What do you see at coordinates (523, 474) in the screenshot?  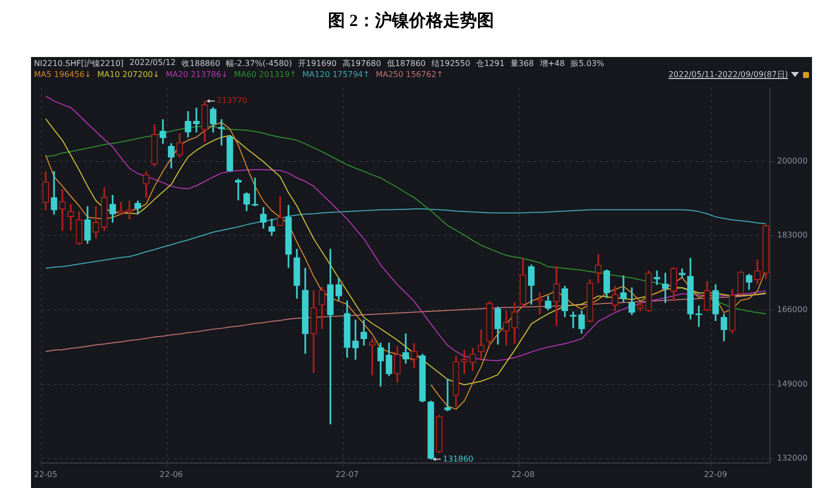 I see `x-tick-label: 22-08` at bounding box center [523, 474].